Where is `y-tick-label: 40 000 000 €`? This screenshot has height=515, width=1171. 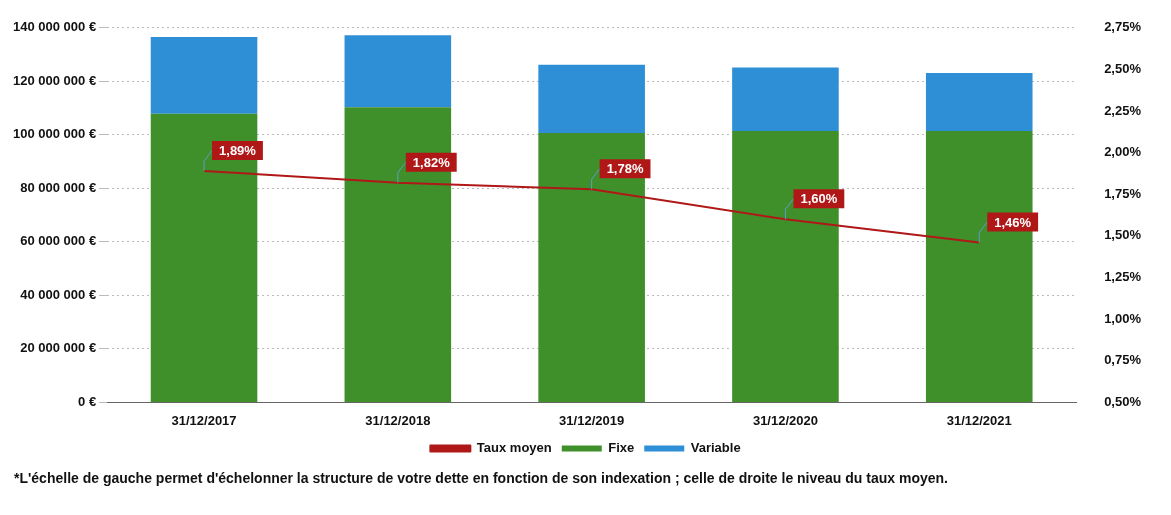
y-tick-label: 40 000 000 € is located at coordinates (58, 294).